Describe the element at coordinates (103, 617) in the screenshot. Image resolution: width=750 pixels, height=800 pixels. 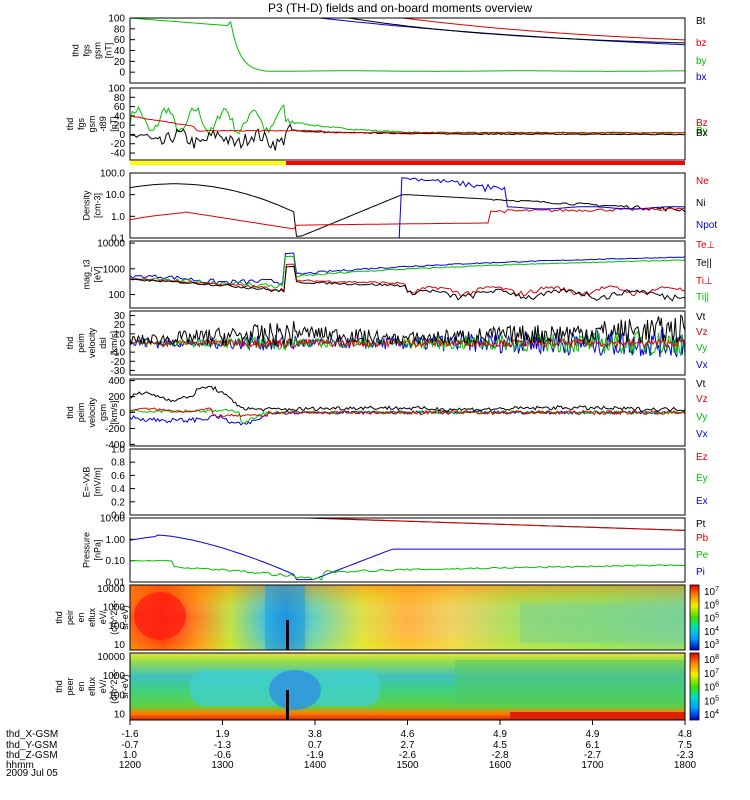
I see `panel-9-ylabel: eV/` at that location.